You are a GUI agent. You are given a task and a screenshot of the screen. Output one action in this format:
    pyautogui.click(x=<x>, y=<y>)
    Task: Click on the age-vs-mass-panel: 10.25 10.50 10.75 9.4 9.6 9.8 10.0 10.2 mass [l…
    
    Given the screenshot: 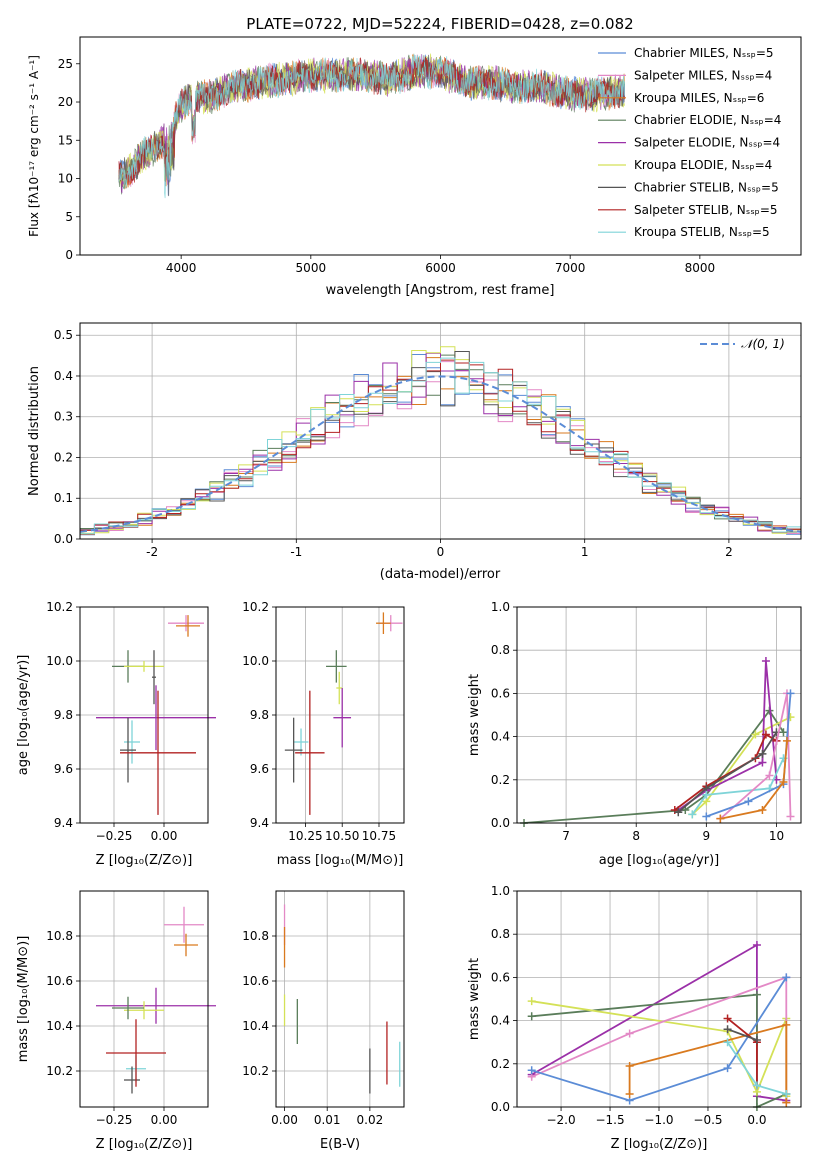 What is the action you would take?
    pyautogui.click(x=323, y=734)
    